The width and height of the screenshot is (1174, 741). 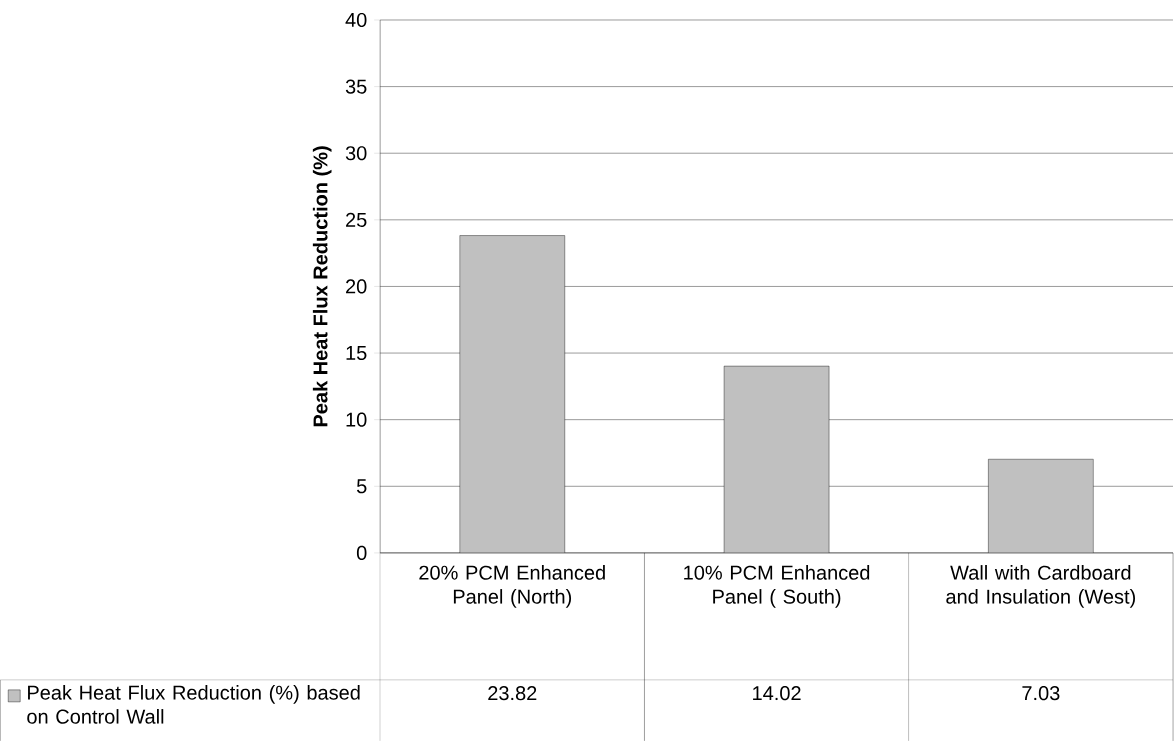 I want to click on y-tick-label: 40, so click(x=356, y=20).